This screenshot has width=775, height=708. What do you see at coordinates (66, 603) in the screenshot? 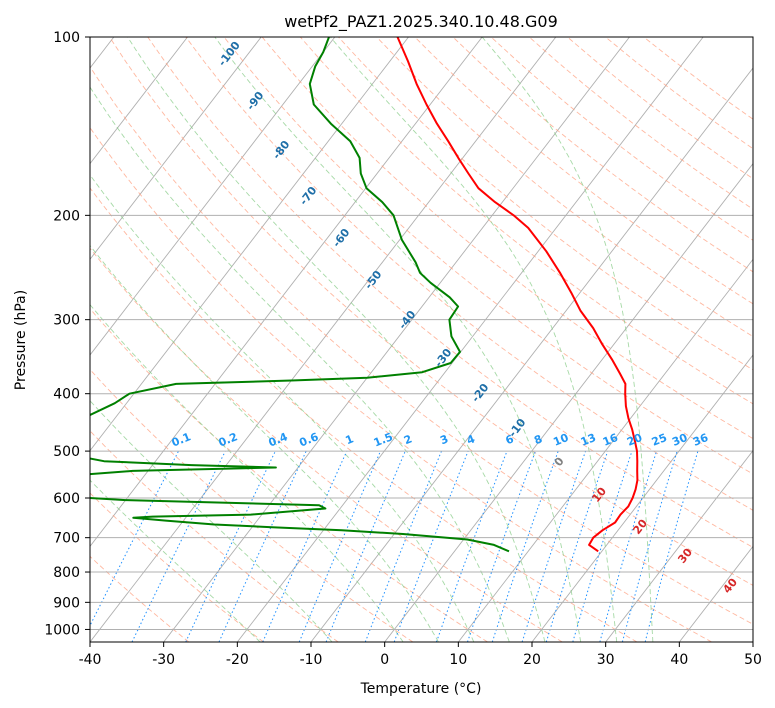
I see `y-tick-label: 900` at bounding box center [66, 603].